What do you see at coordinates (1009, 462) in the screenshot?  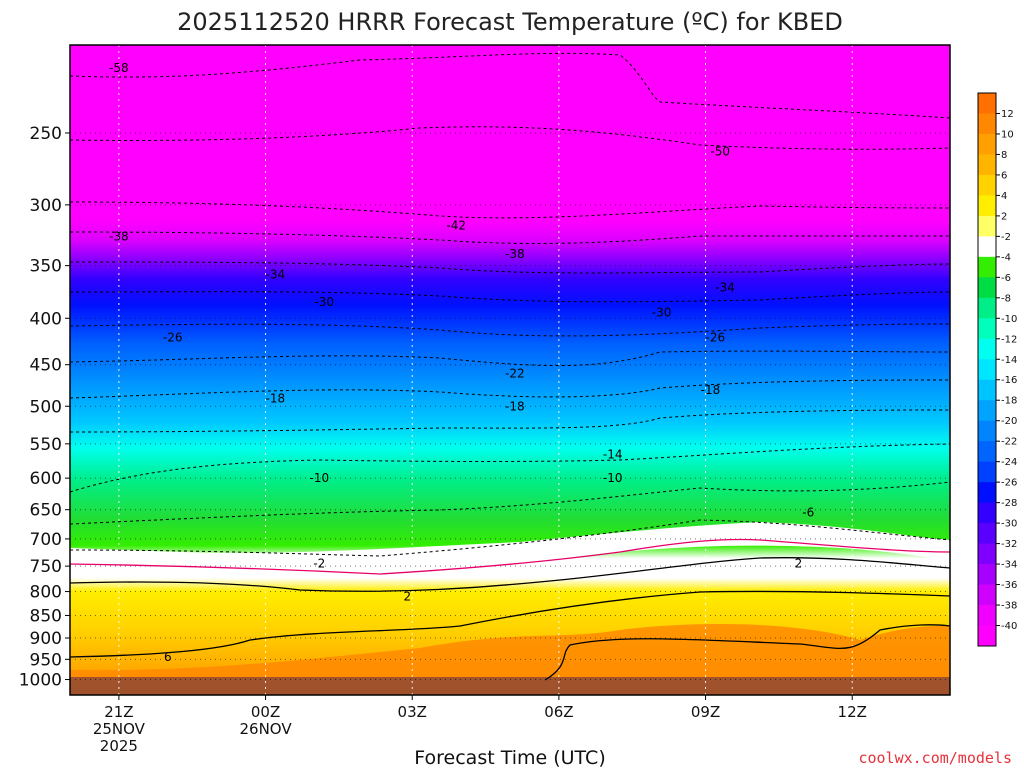 I see `colorbar-tick-label: -24` at bounding box center [1009, 462].